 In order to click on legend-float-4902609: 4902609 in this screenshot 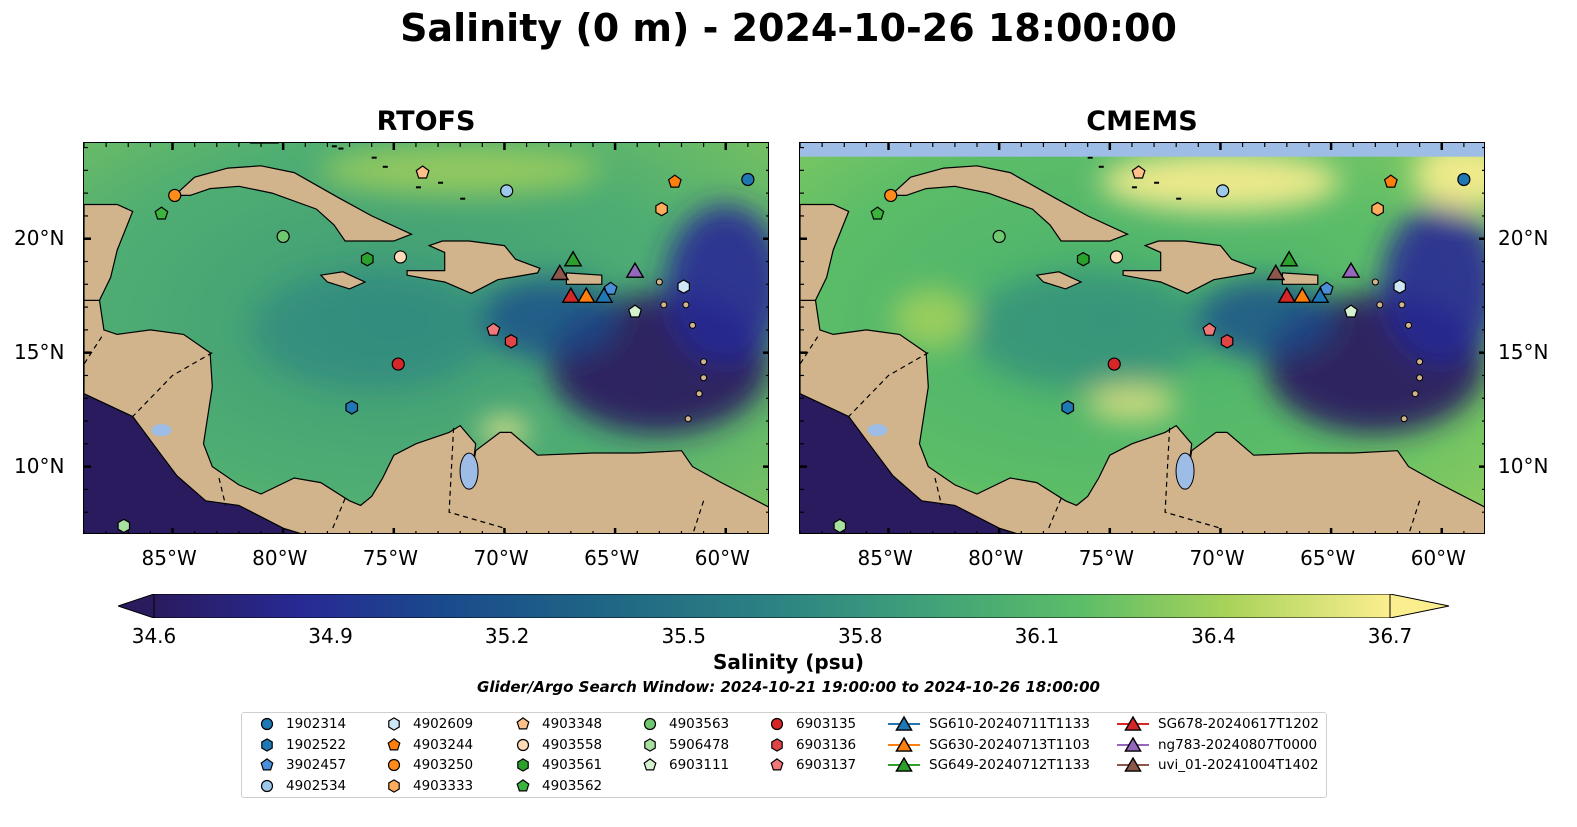, I will do `click(428, 724)`.